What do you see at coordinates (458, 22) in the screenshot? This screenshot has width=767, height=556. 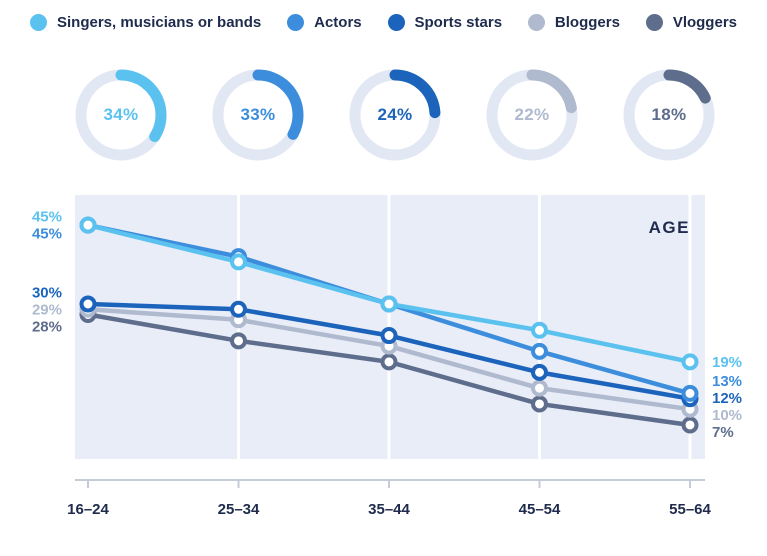 I see `legend-item-label: Sports stars` at bounding box center [458, 22].